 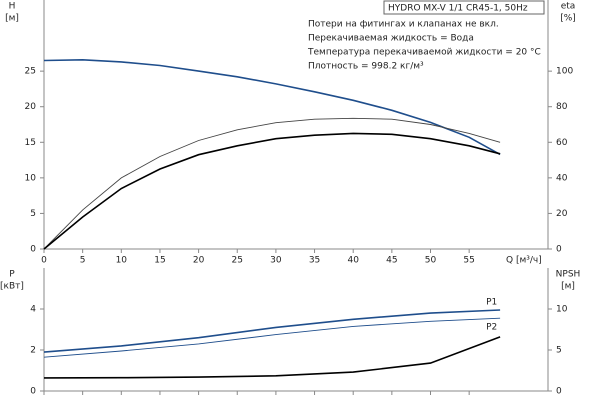 What do you see at coordinates (568, 287) in the screenshot?
I see `y2-axis-label: [м]` at bounding box center [568, 287].